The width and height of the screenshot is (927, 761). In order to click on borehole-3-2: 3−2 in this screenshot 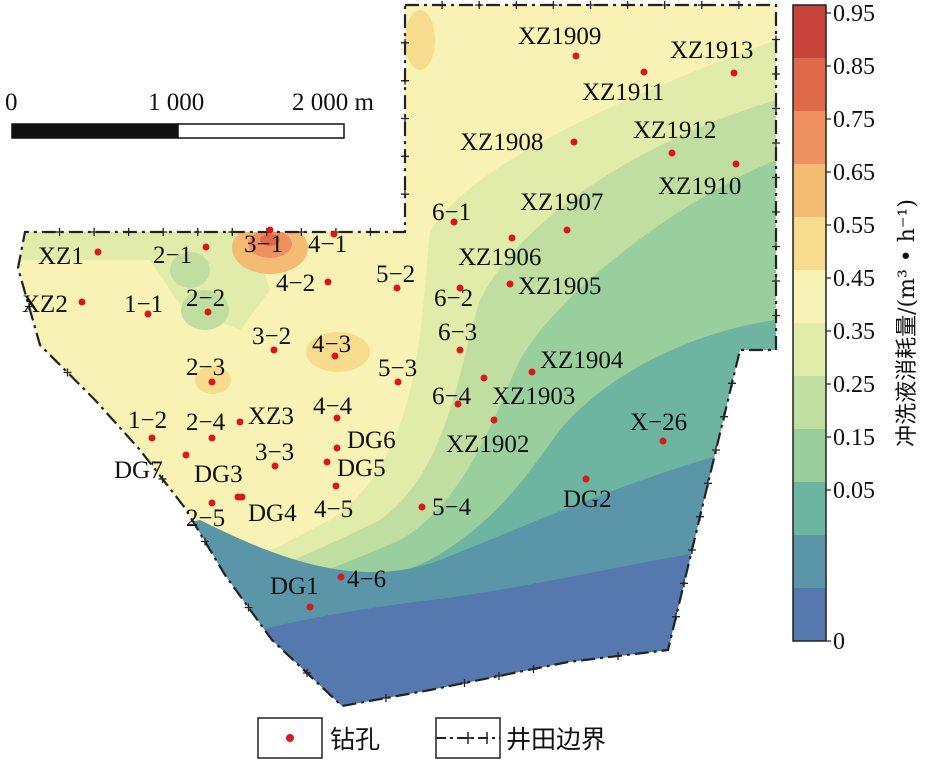, I will do `click(271, 338)`.